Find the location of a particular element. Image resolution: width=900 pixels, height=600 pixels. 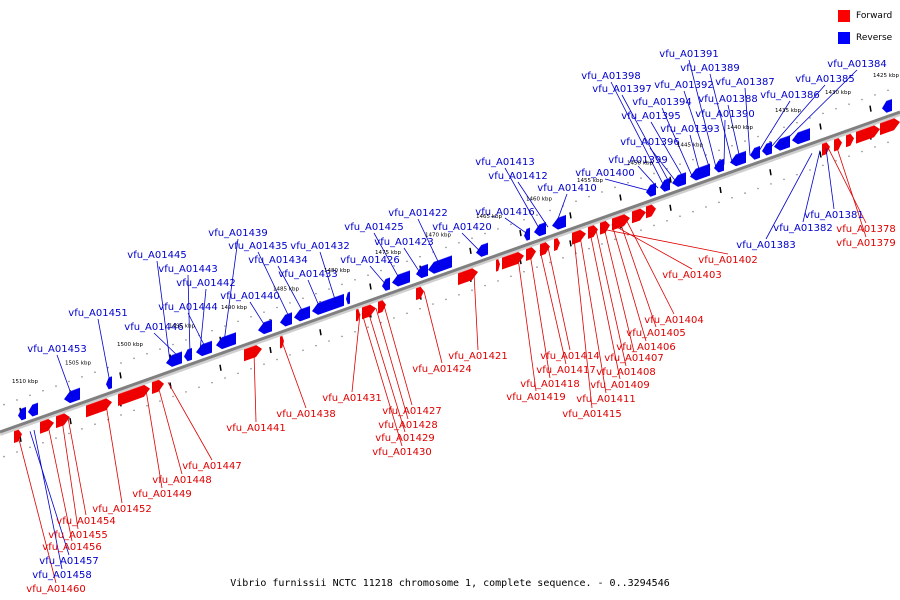

gene-label: vfu_A01409 is located at coordinates (619, 385).